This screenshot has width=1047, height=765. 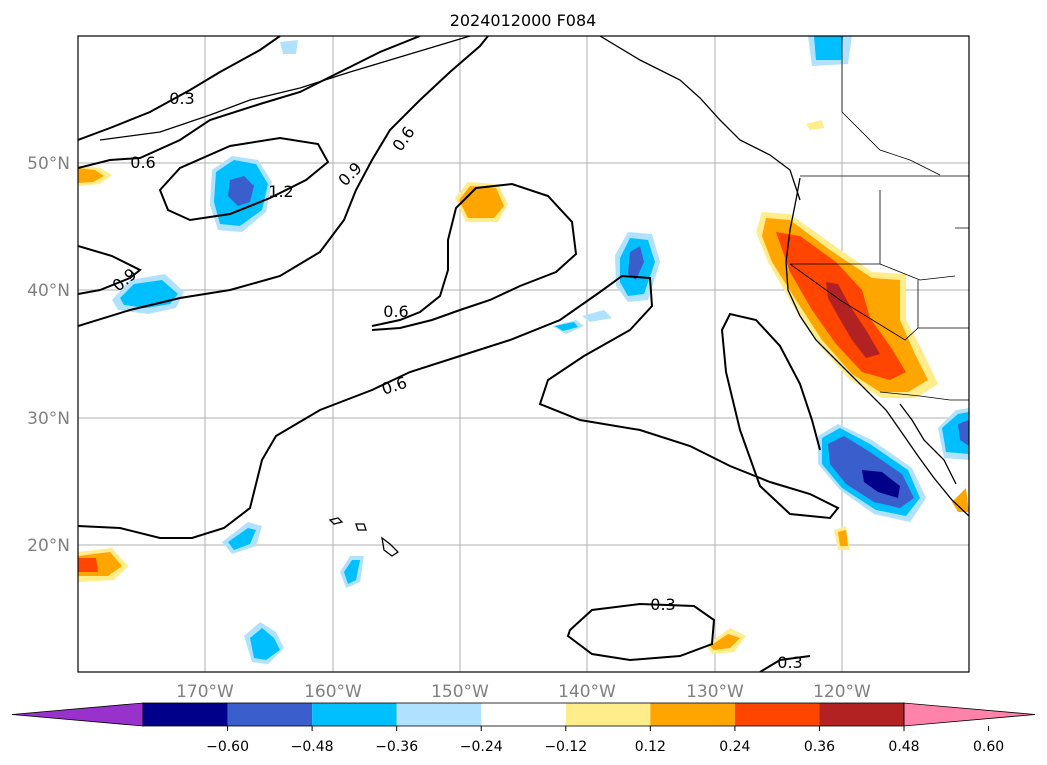 What do you see at coordinates (650, 747) in the screenshot?
I see `colorbar-tick-label: 0.12` at bounding box center [650, 747].